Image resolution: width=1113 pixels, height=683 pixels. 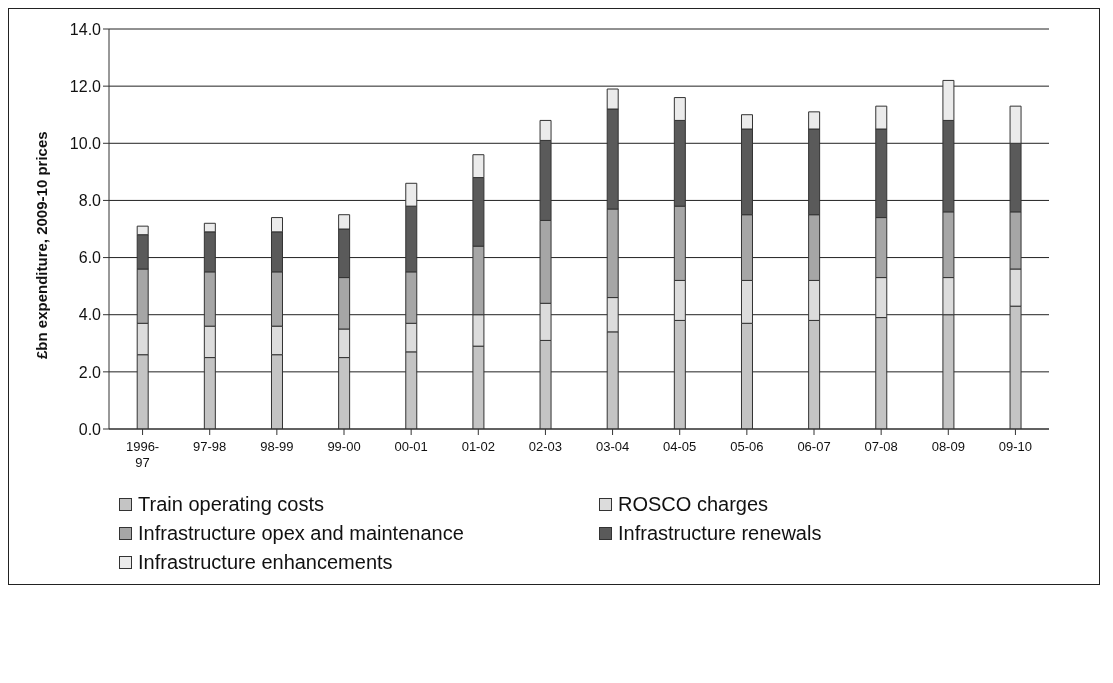 I want to click on y-tick-label: 8.0, so click(x=90, y=201).